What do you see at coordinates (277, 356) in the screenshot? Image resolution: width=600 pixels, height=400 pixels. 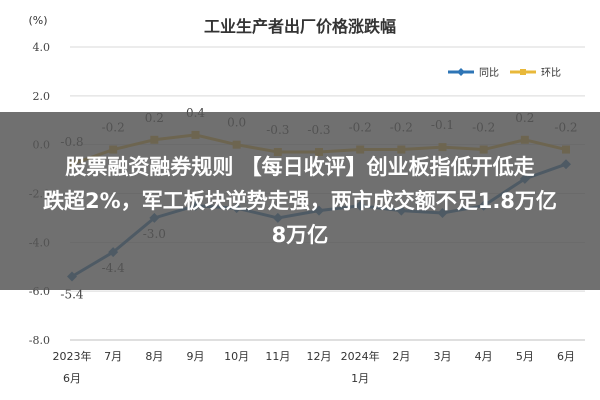 I see `x-tick-label: 11月` at bounding box center [277, 356].